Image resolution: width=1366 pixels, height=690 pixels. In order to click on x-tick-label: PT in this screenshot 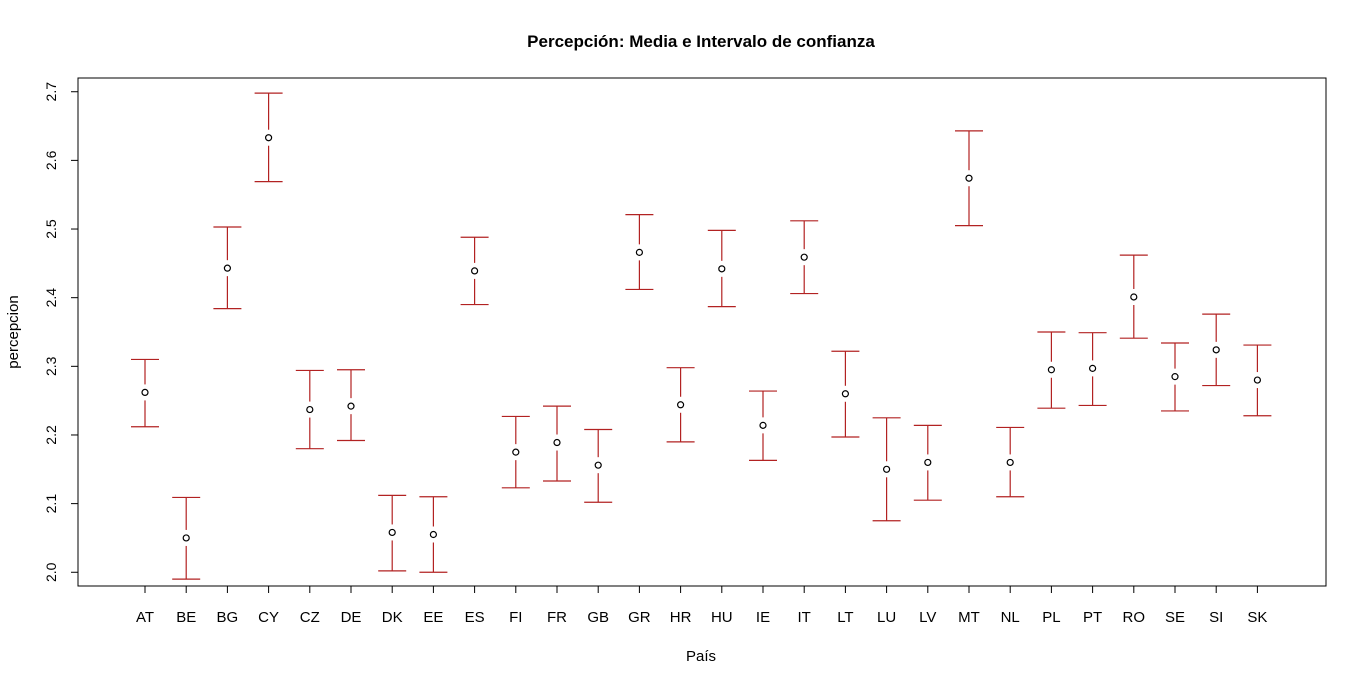, I will do `click(1092, 617)`.